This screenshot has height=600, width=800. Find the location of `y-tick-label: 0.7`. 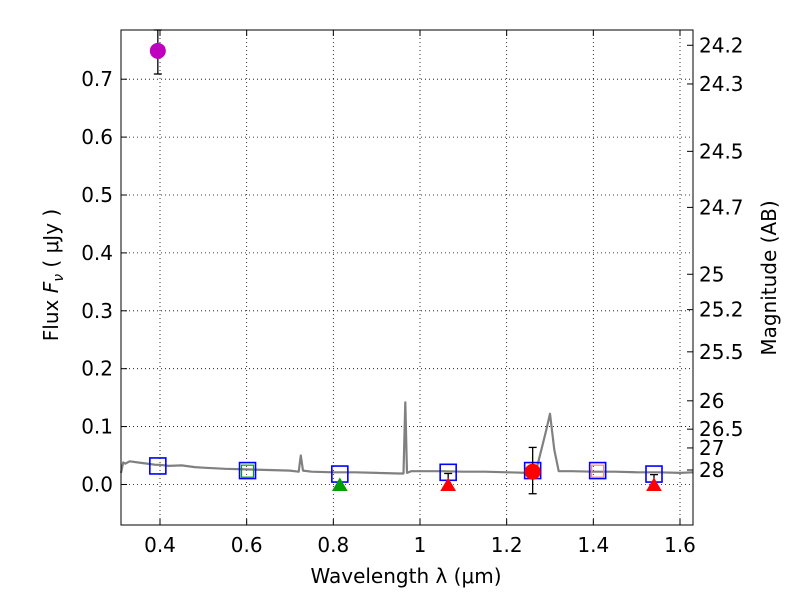

y-tick-label: 0.7 is located at coordinates (97, 79).